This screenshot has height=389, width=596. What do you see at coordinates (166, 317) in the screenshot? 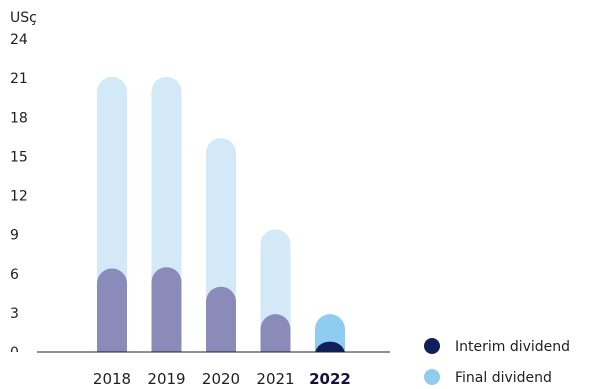
I see `bar-interim-dividend-2019` at bounding box center [166, 317].